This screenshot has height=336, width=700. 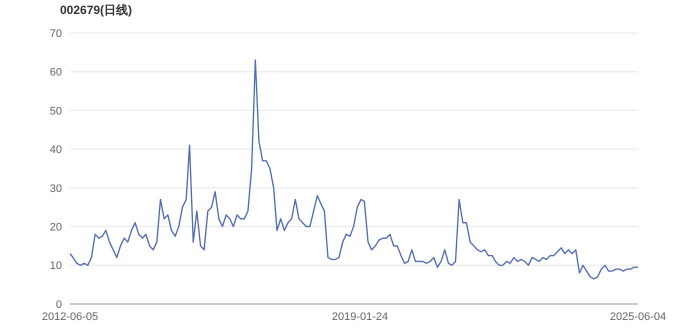 What do you see at coordinates (360, 316) in the screenshot?
I see `x-tick-label: 2019-01-24` at bounding box center [360, 316].